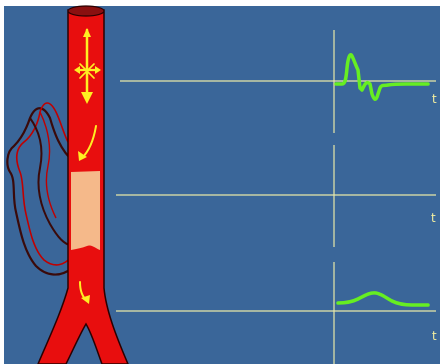 This screenshot has width=440, height=364. What do you see at coordinates (85, 210) in the screenshot?
I see `plaque-stenosis` at bounding box center [85, 210].